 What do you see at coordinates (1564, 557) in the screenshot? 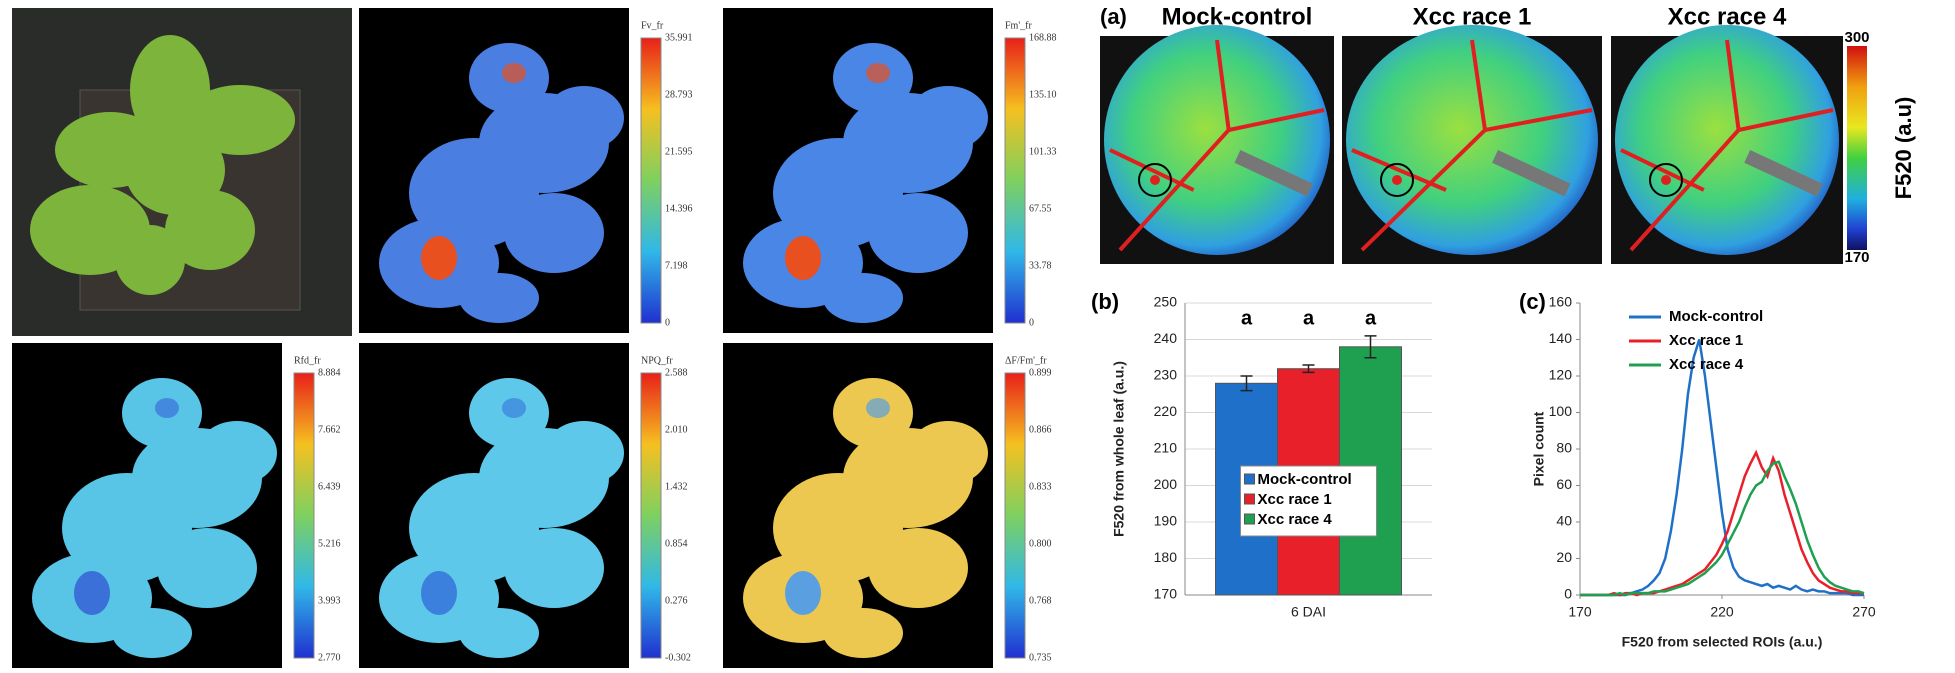
I see `y-tick-label: 20` at bounding box center [1564, 557].